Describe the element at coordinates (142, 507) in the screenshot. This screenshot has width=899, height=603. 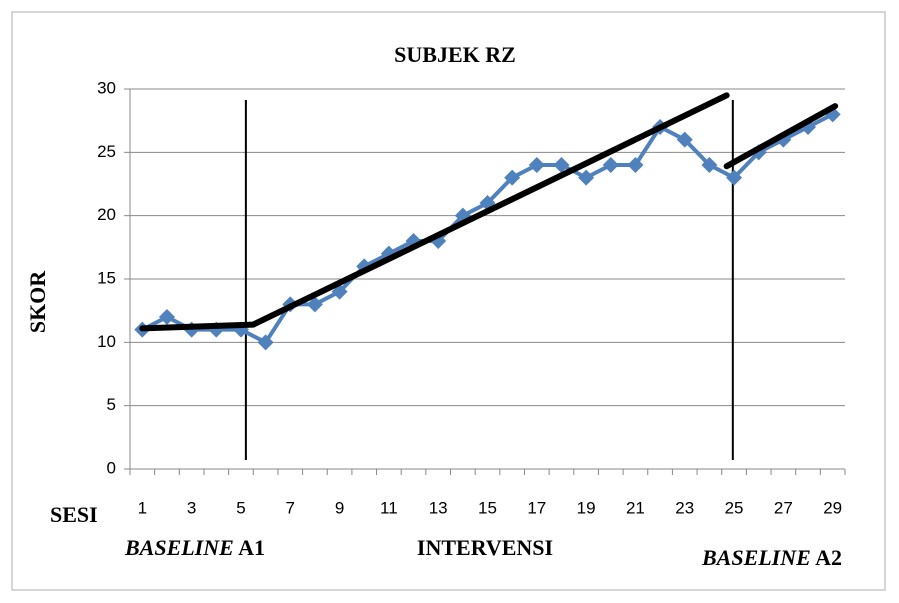
I see `x-tick-label: 1` at that location.